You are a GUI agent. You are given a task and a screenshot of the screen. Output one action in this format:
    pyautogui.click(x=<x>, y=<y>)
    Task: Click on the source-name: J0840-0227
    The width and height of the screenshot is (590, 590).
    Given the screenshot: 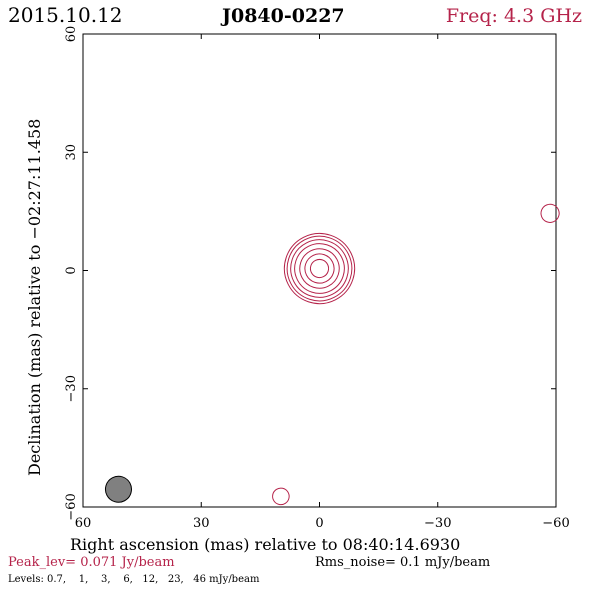 What is the action you would take?
    pyautogui.click(x=282, y=16)
    